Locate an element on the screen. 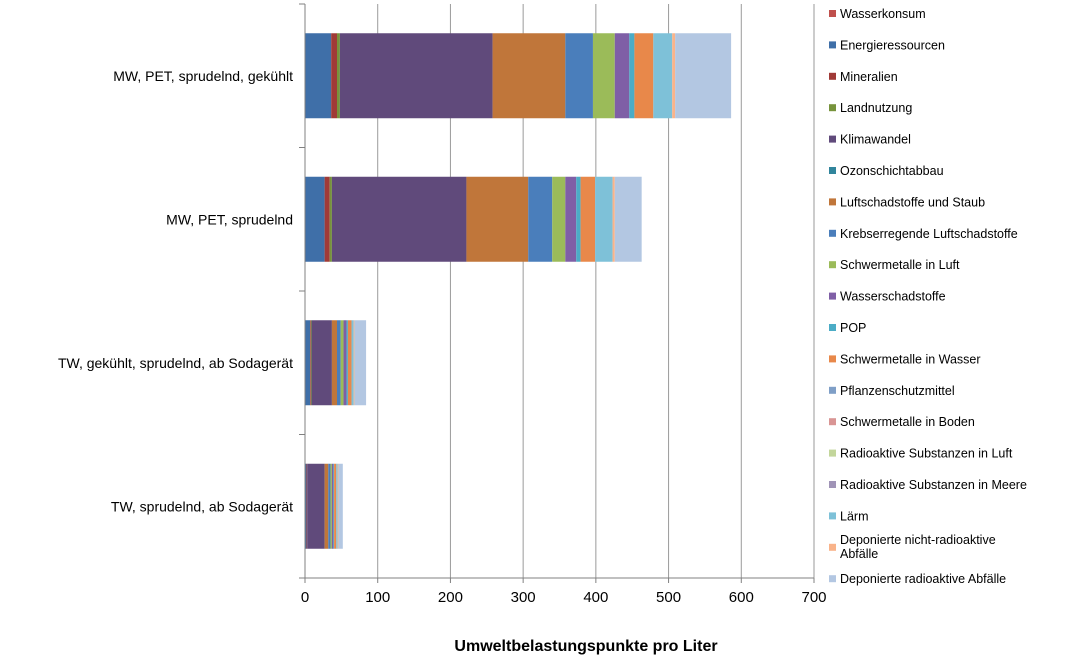  x-tick-label: 500 is located at coordinates (668, 597).